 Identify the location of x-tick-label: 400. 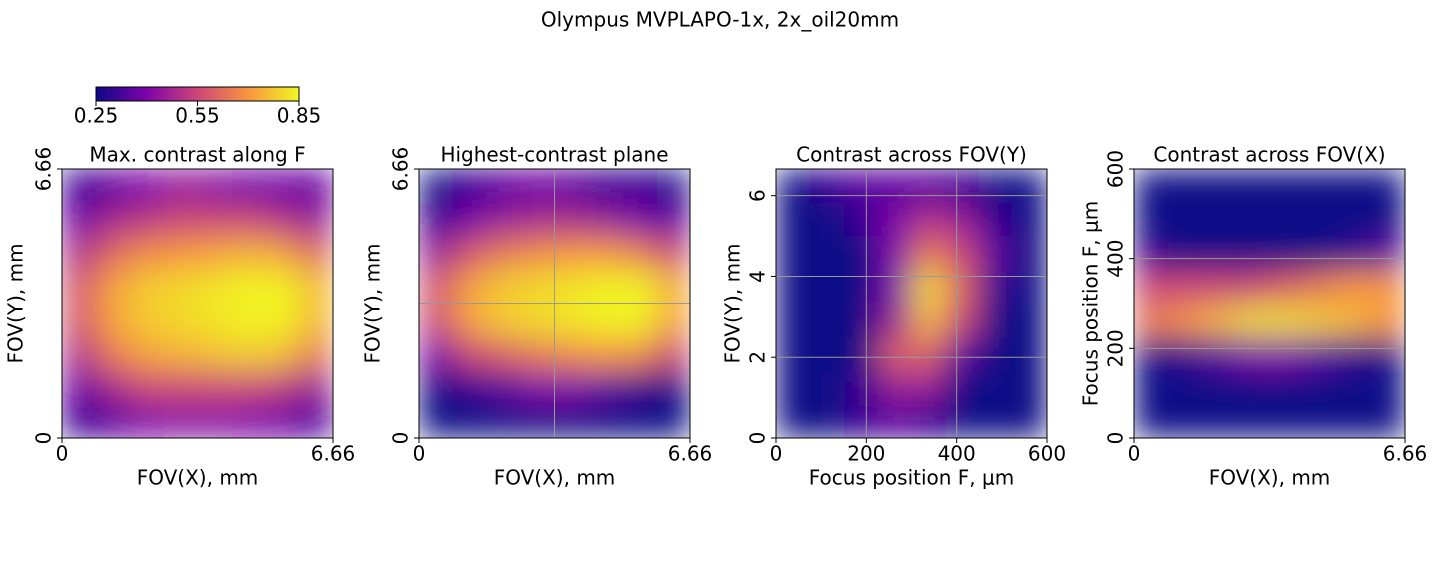
(957, 454).